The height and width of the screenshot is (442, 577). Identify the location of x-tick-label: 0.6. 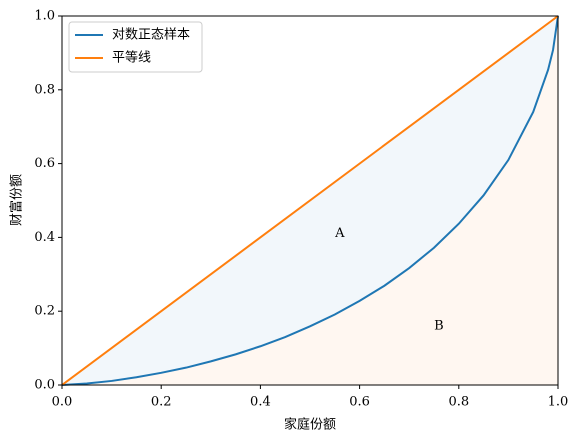
(359, 402).